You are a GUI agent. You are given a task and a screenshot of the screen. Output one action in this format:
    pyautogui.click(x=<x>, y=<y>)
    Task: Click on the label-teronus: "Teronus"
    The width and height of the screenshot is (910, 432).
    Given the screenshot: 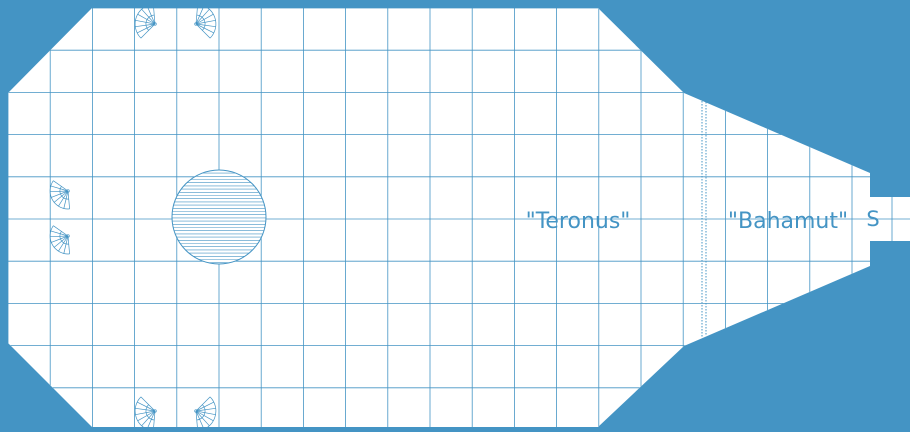 What is the action you would take?
    pyautogui.click(x=578, y=221)
    